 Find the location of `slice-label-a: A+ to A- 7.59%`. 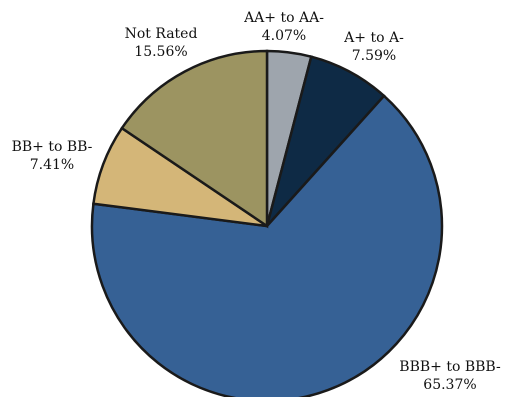

slice-label-a: A+ to A- 7.59% is located at coordinates (373, 47).